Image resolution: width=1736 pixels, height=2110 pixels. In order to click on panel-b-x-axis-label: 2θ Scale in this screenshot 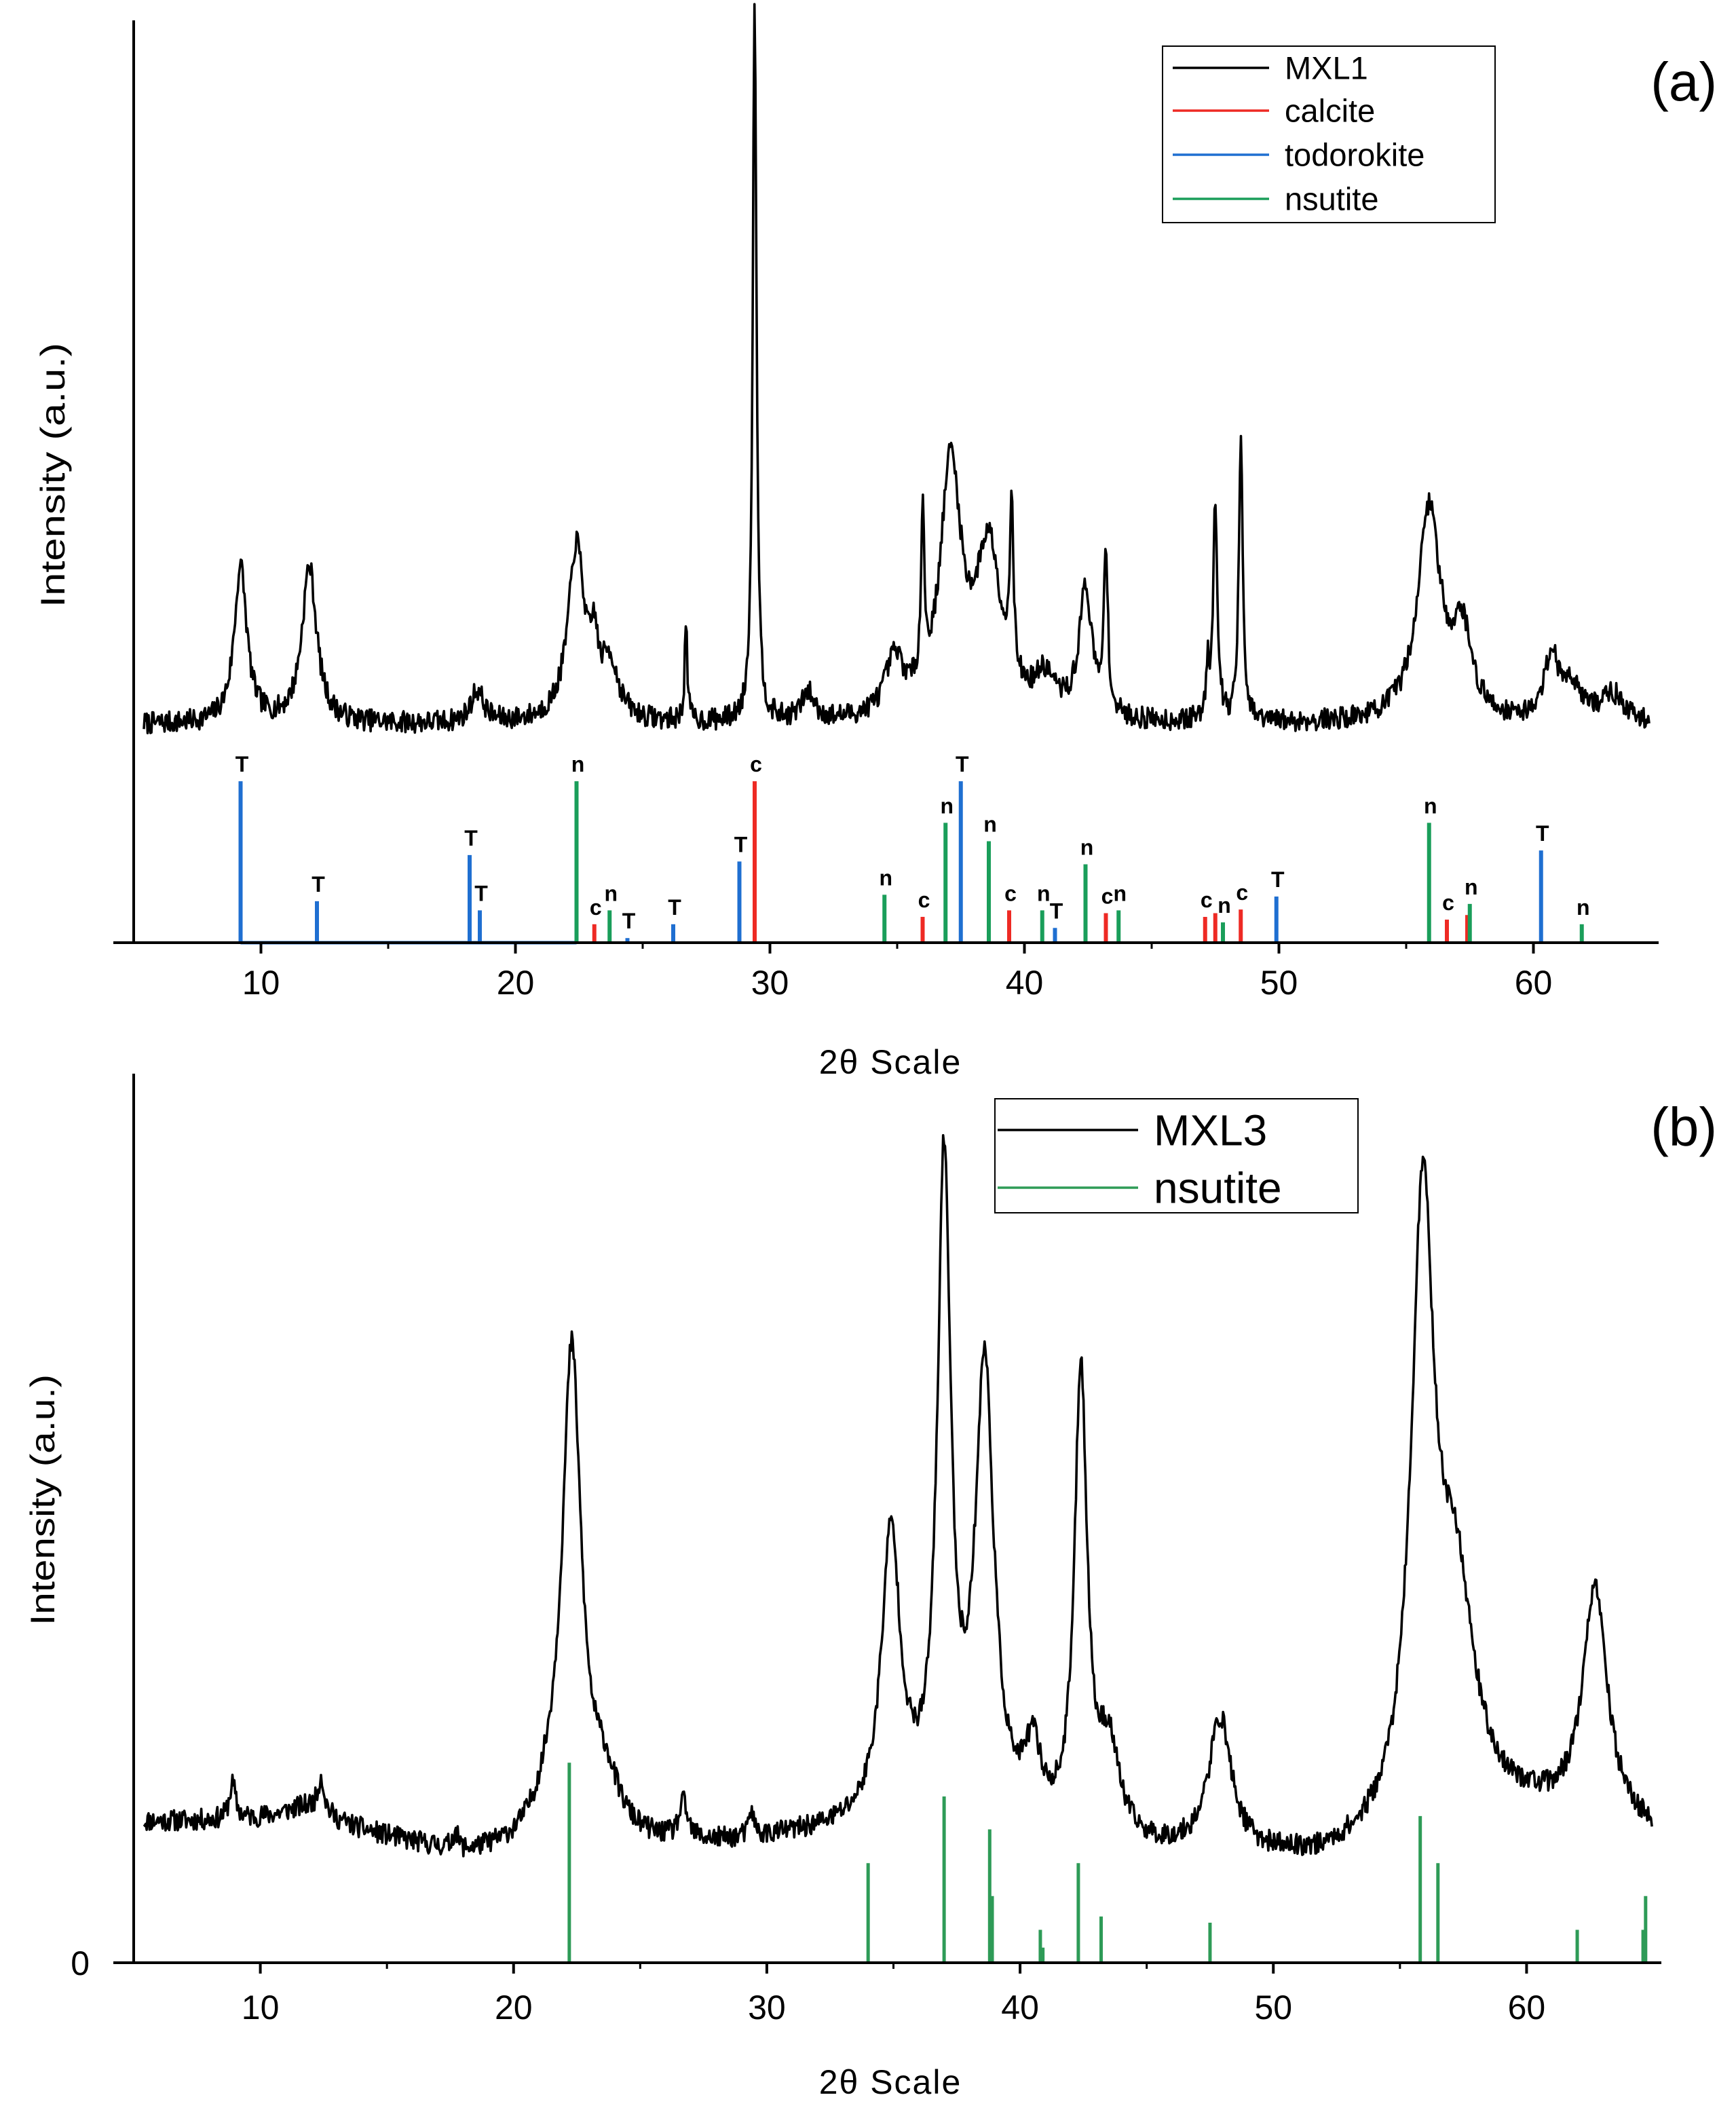, I will do `click(890, 2082)`.